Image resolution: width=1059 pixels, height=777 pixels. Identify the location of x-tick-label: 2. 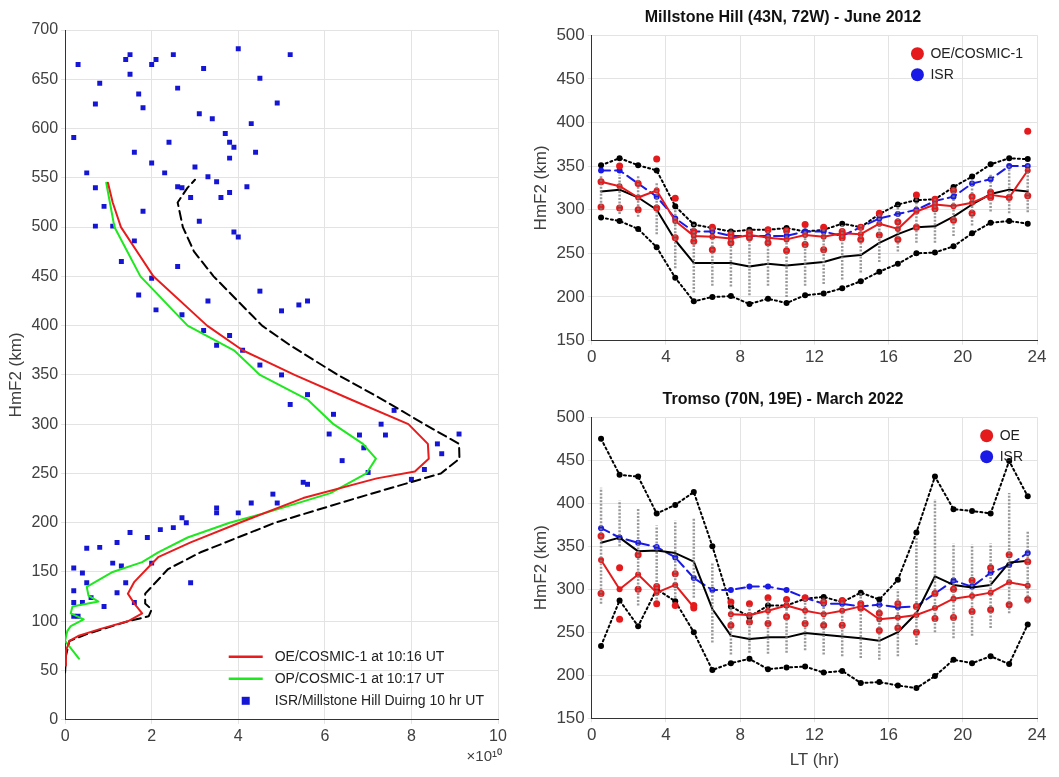
(152, 735).